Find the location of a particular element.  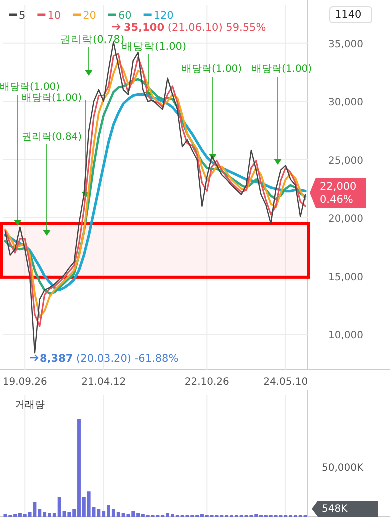

legend-label: 120 is located at coordinates (164, 16).